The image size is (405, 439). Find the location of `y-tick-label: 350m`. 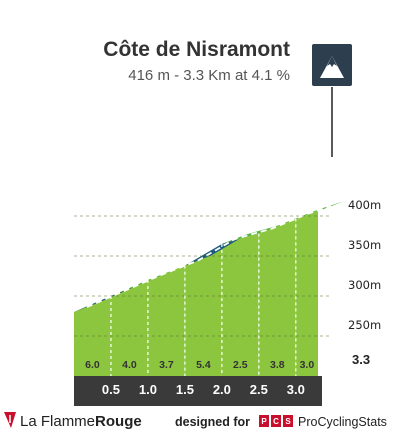

y-tick-label: 350m is located at coordinates (364, 245).